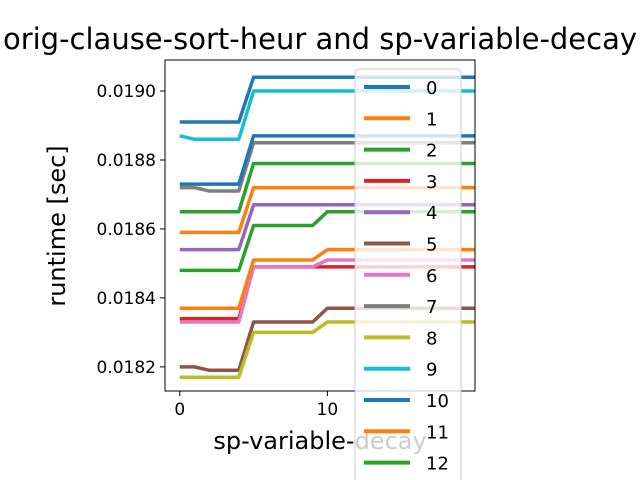 Image resolution: width=640 pixels, height=480 pixels. I want to click on legend-label-8: 8, so click(431, 338).